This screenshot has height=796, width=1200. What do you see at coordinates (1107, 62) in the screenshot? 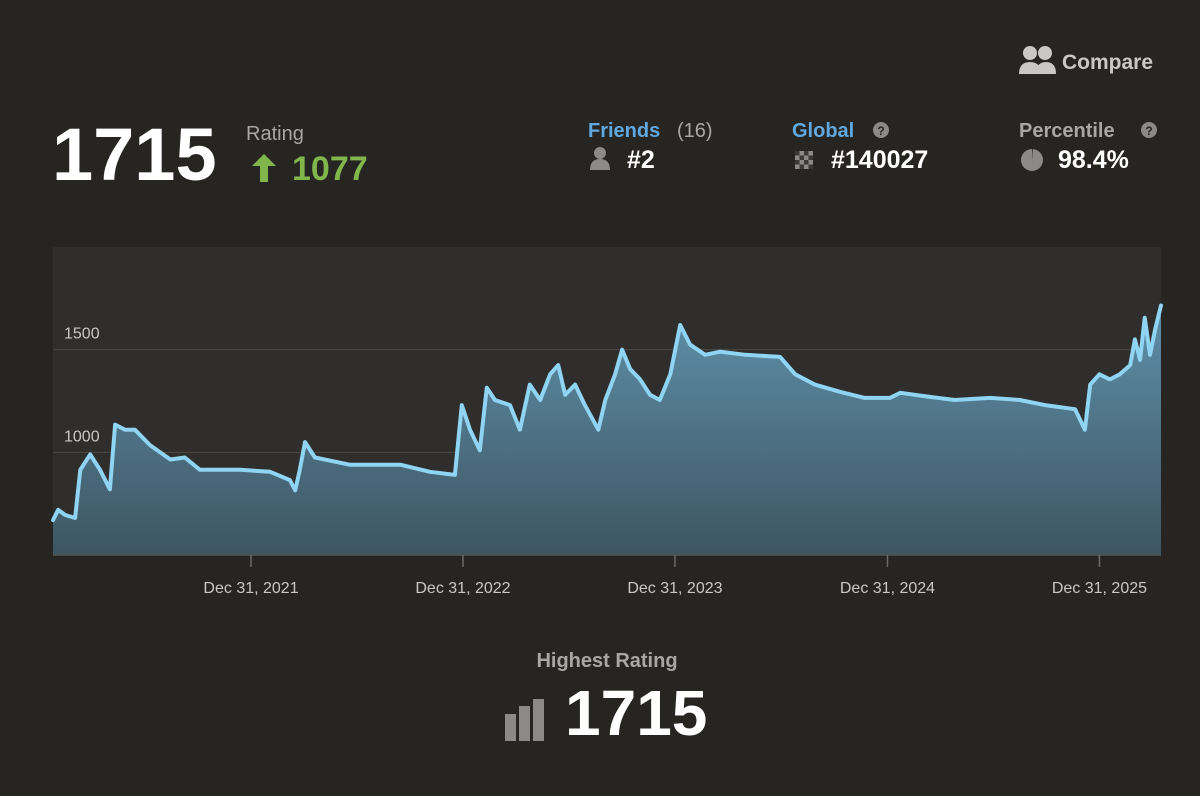
I see `compare-label: Compare` at bounding box center [1107, 62].